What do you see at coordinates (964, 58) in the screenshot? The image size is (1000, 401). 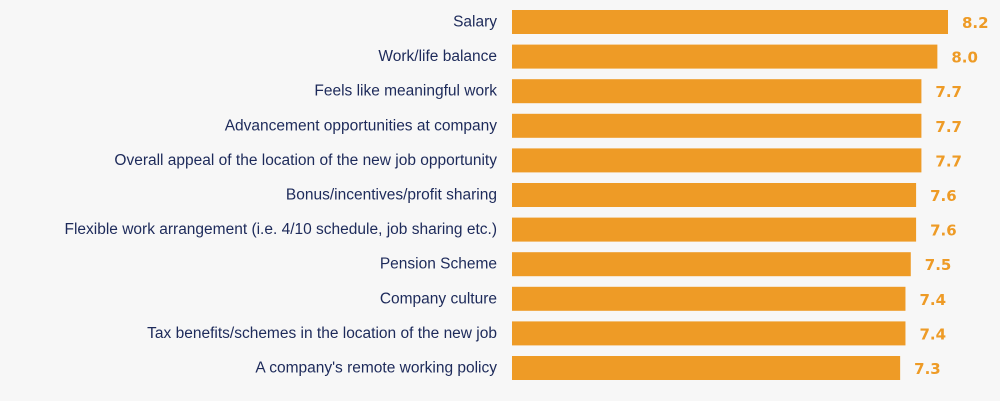 I see `value-label: 8.0` at bounding box center [964, 58].